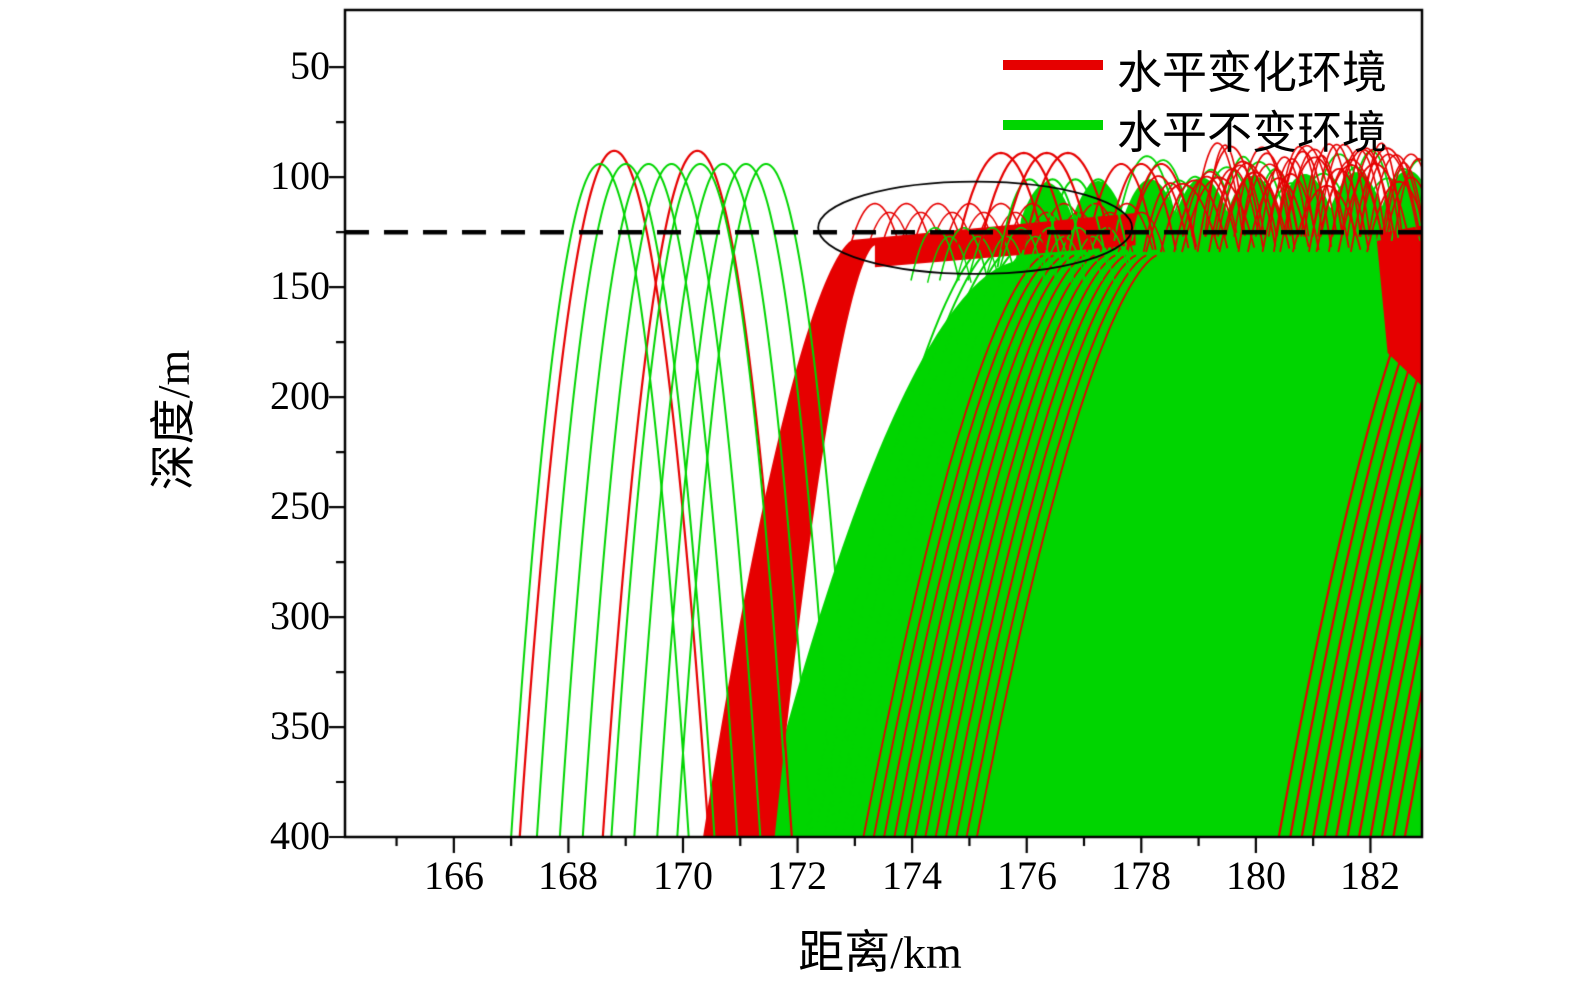  Describe the element at coordinates (300, 725) in the screenshot. I see `y-tick-label: 350` at that location.